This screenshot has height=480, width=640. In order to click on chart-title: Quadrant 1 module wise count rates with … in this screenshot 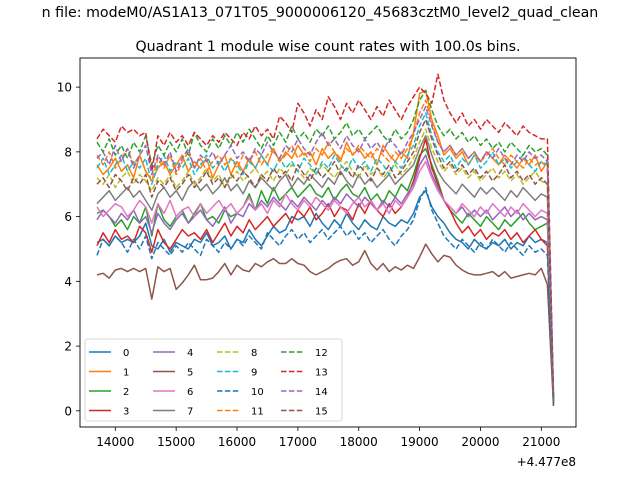, I will do `click(327, 47)`.